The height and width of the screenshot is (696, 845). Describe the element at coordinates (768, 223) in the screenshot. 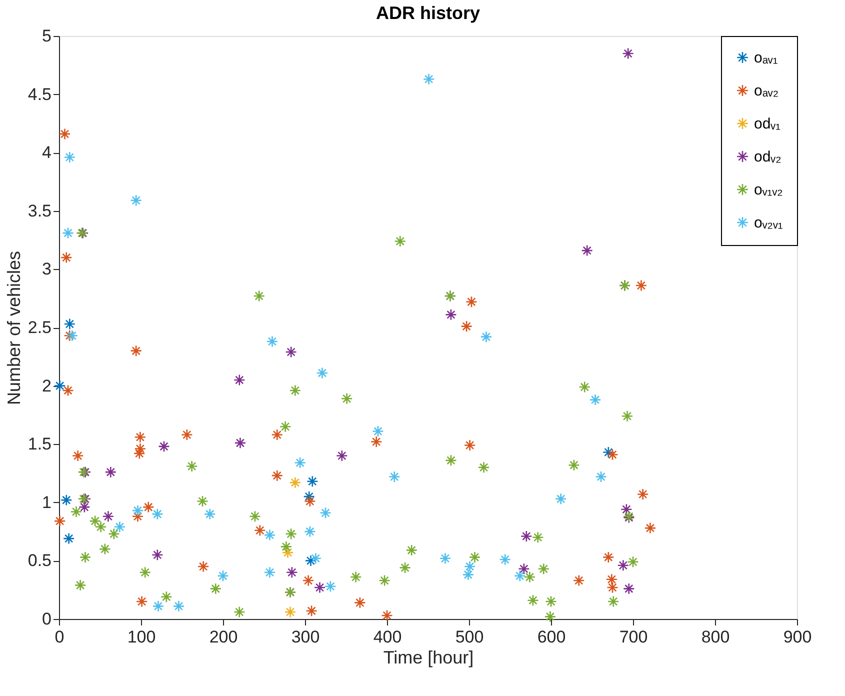

I see `legend-label: oᵥ₂ᵥ₁` at that location.